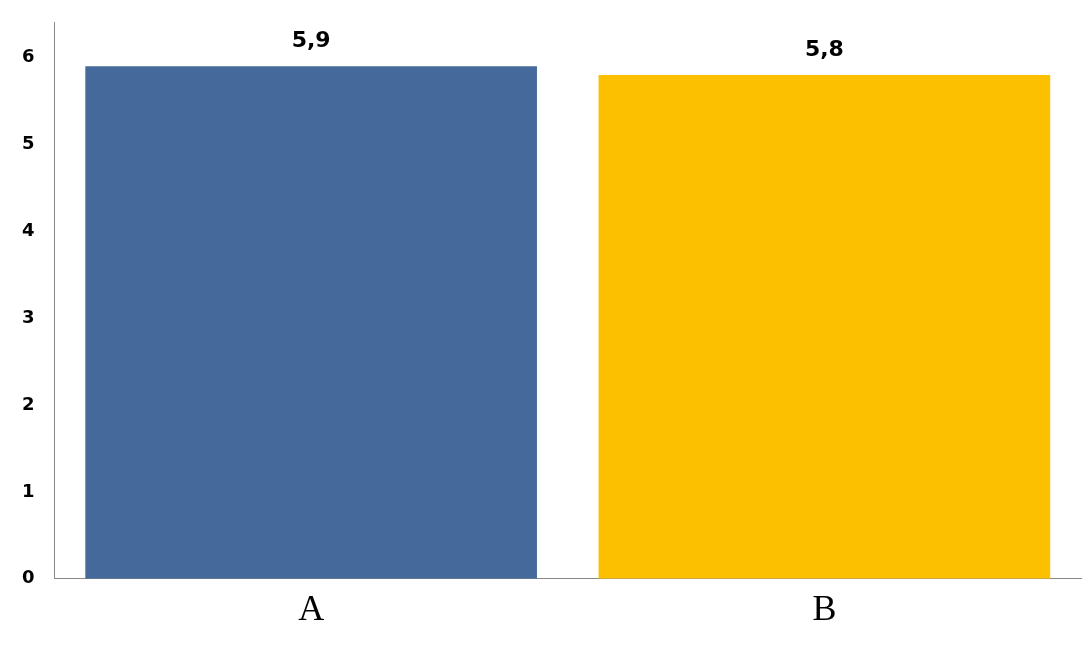 The width and height of the screenshot is (1089, 646). Describe the element at coordinates (28, 316) in the screenshot. I see `y-tick-label: 3` at that location.